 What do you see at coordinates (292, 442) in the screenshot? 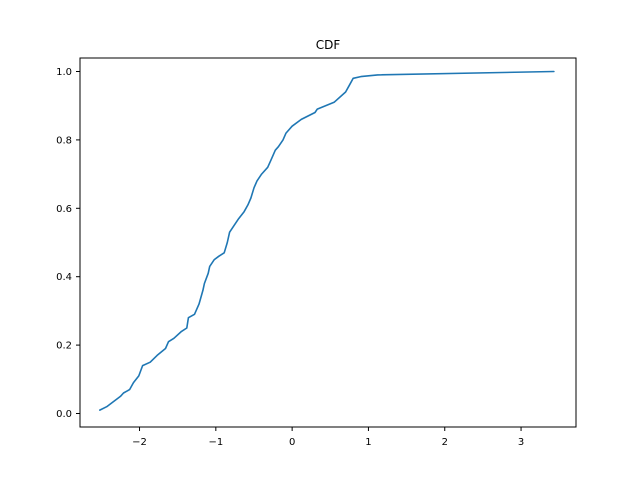
I see `x-tick-label: 0` at bounding box center [292, 442].